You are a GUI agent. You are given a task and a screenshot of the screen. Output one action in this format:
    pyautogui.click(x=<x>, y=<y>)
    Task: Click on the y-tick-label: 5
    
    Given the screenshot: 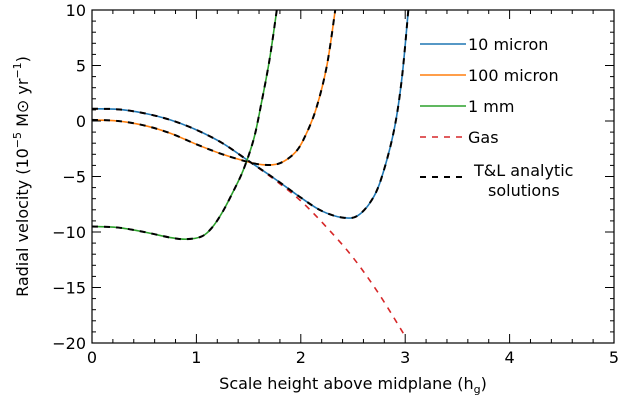 What is the action you would take?
    pyautogui.click(x=81, y=66)
    